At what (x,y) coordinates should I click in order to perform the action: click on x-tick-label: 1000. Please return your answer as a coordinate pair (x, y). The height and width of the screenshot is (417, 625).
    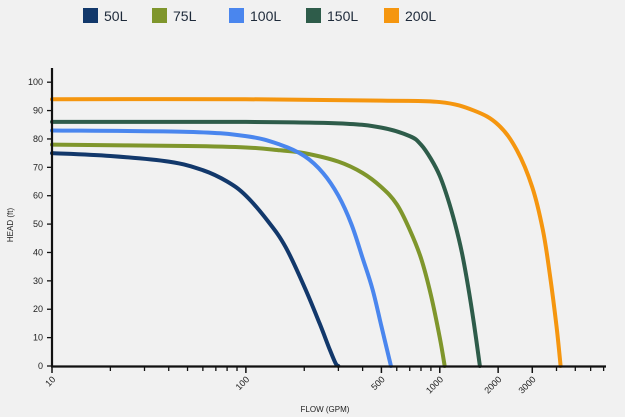
    Looking at the image, I should click on (434, 384).